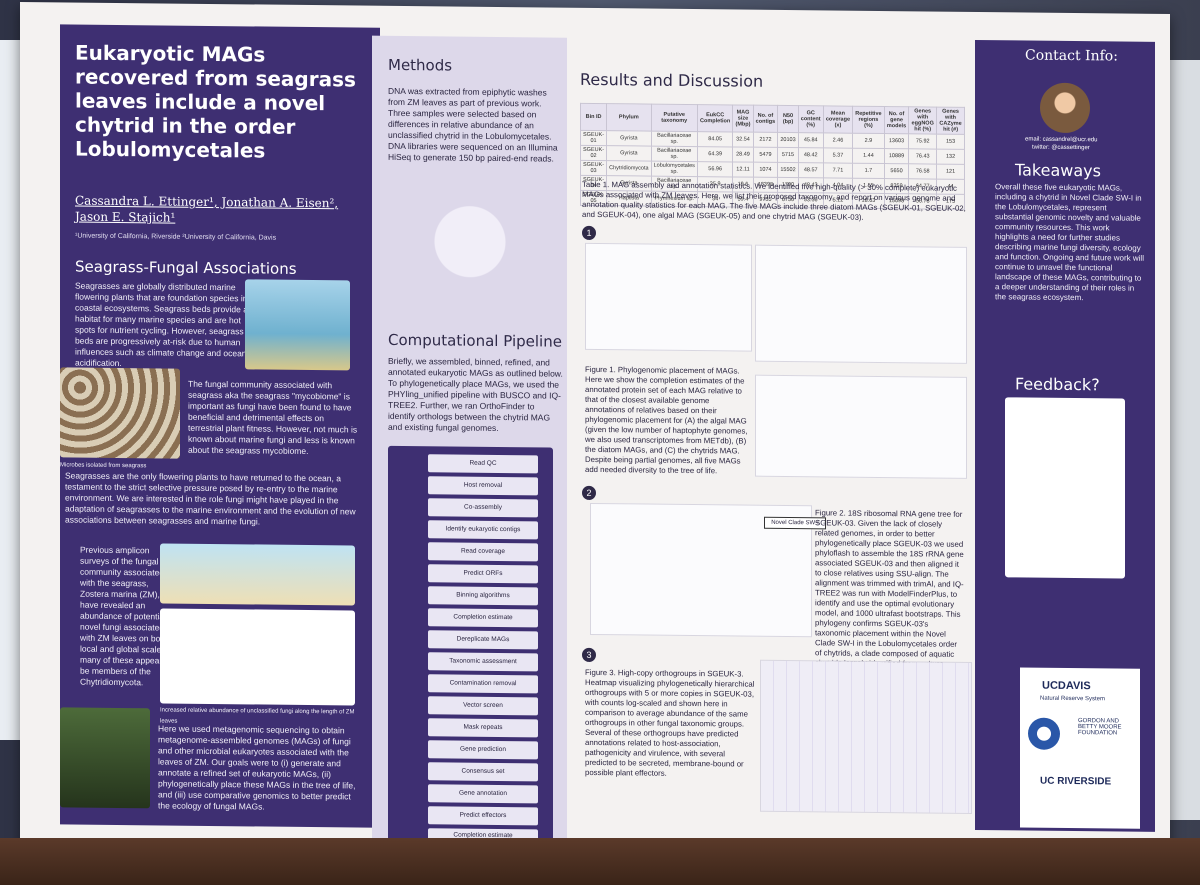 The width and height of the screenshot is (1200, 885). I want to click on table-cell: 7.71, so click(838, 170).